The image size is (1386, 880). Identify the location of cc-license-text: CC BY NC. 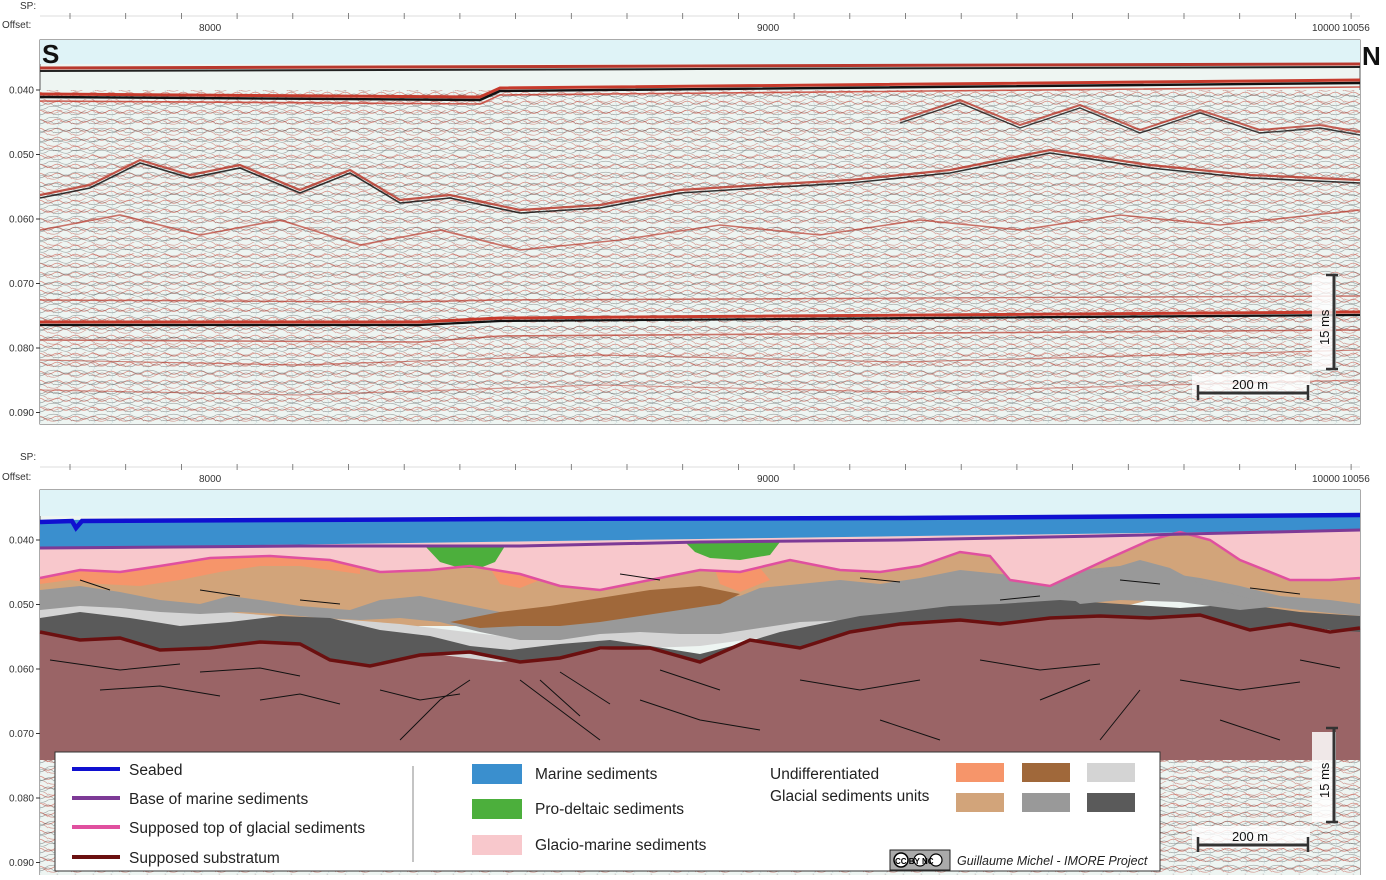
(914, 861).